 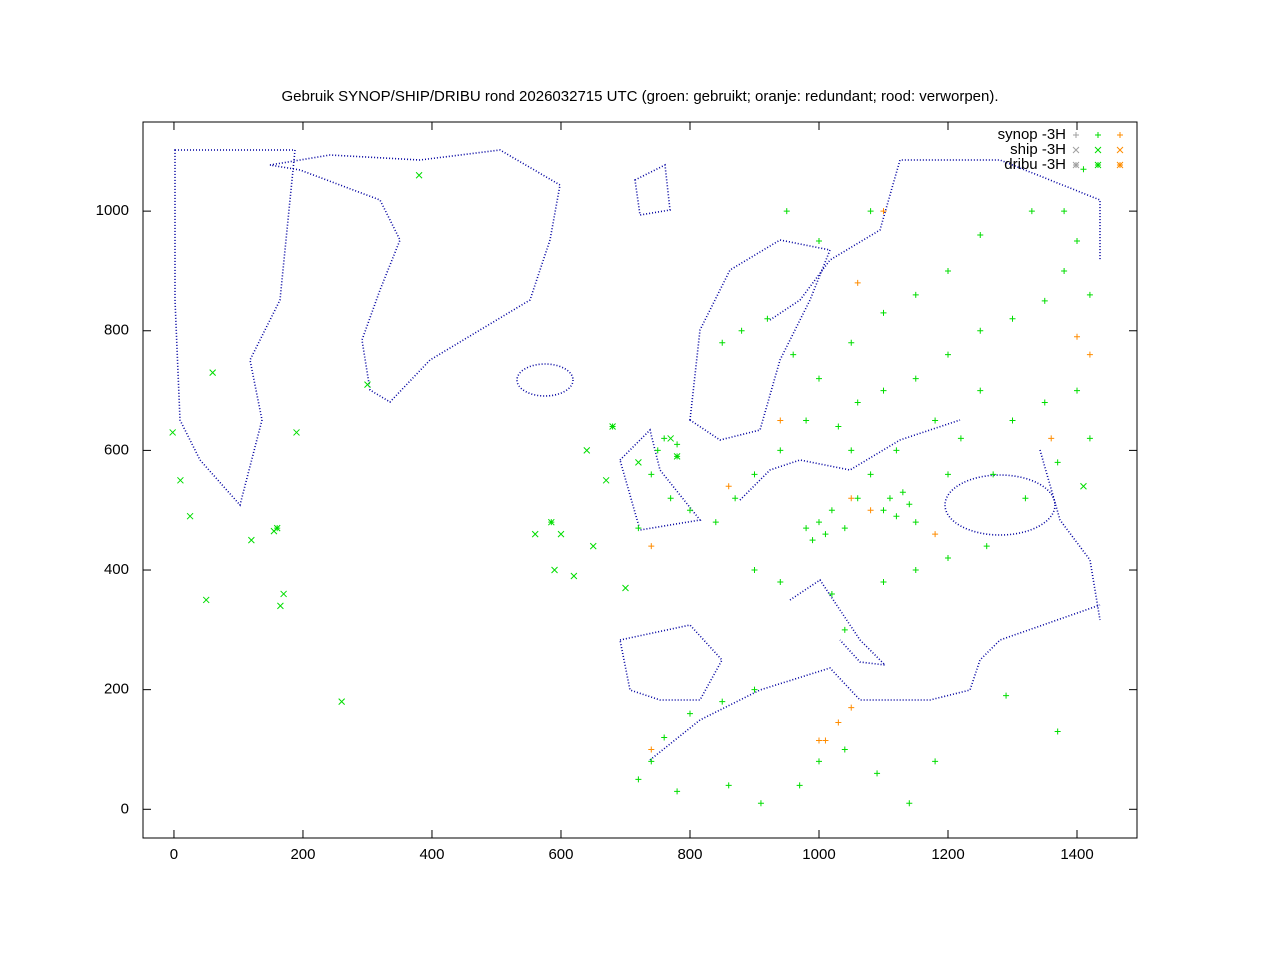 I want to click on x-tick-label: 400, so click(x=431, y=854).